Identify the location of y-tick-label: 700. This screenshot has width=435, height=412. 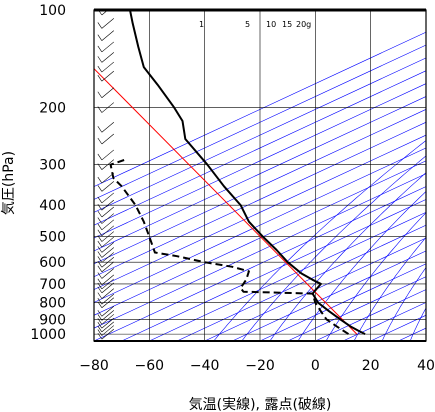
(52, 285).